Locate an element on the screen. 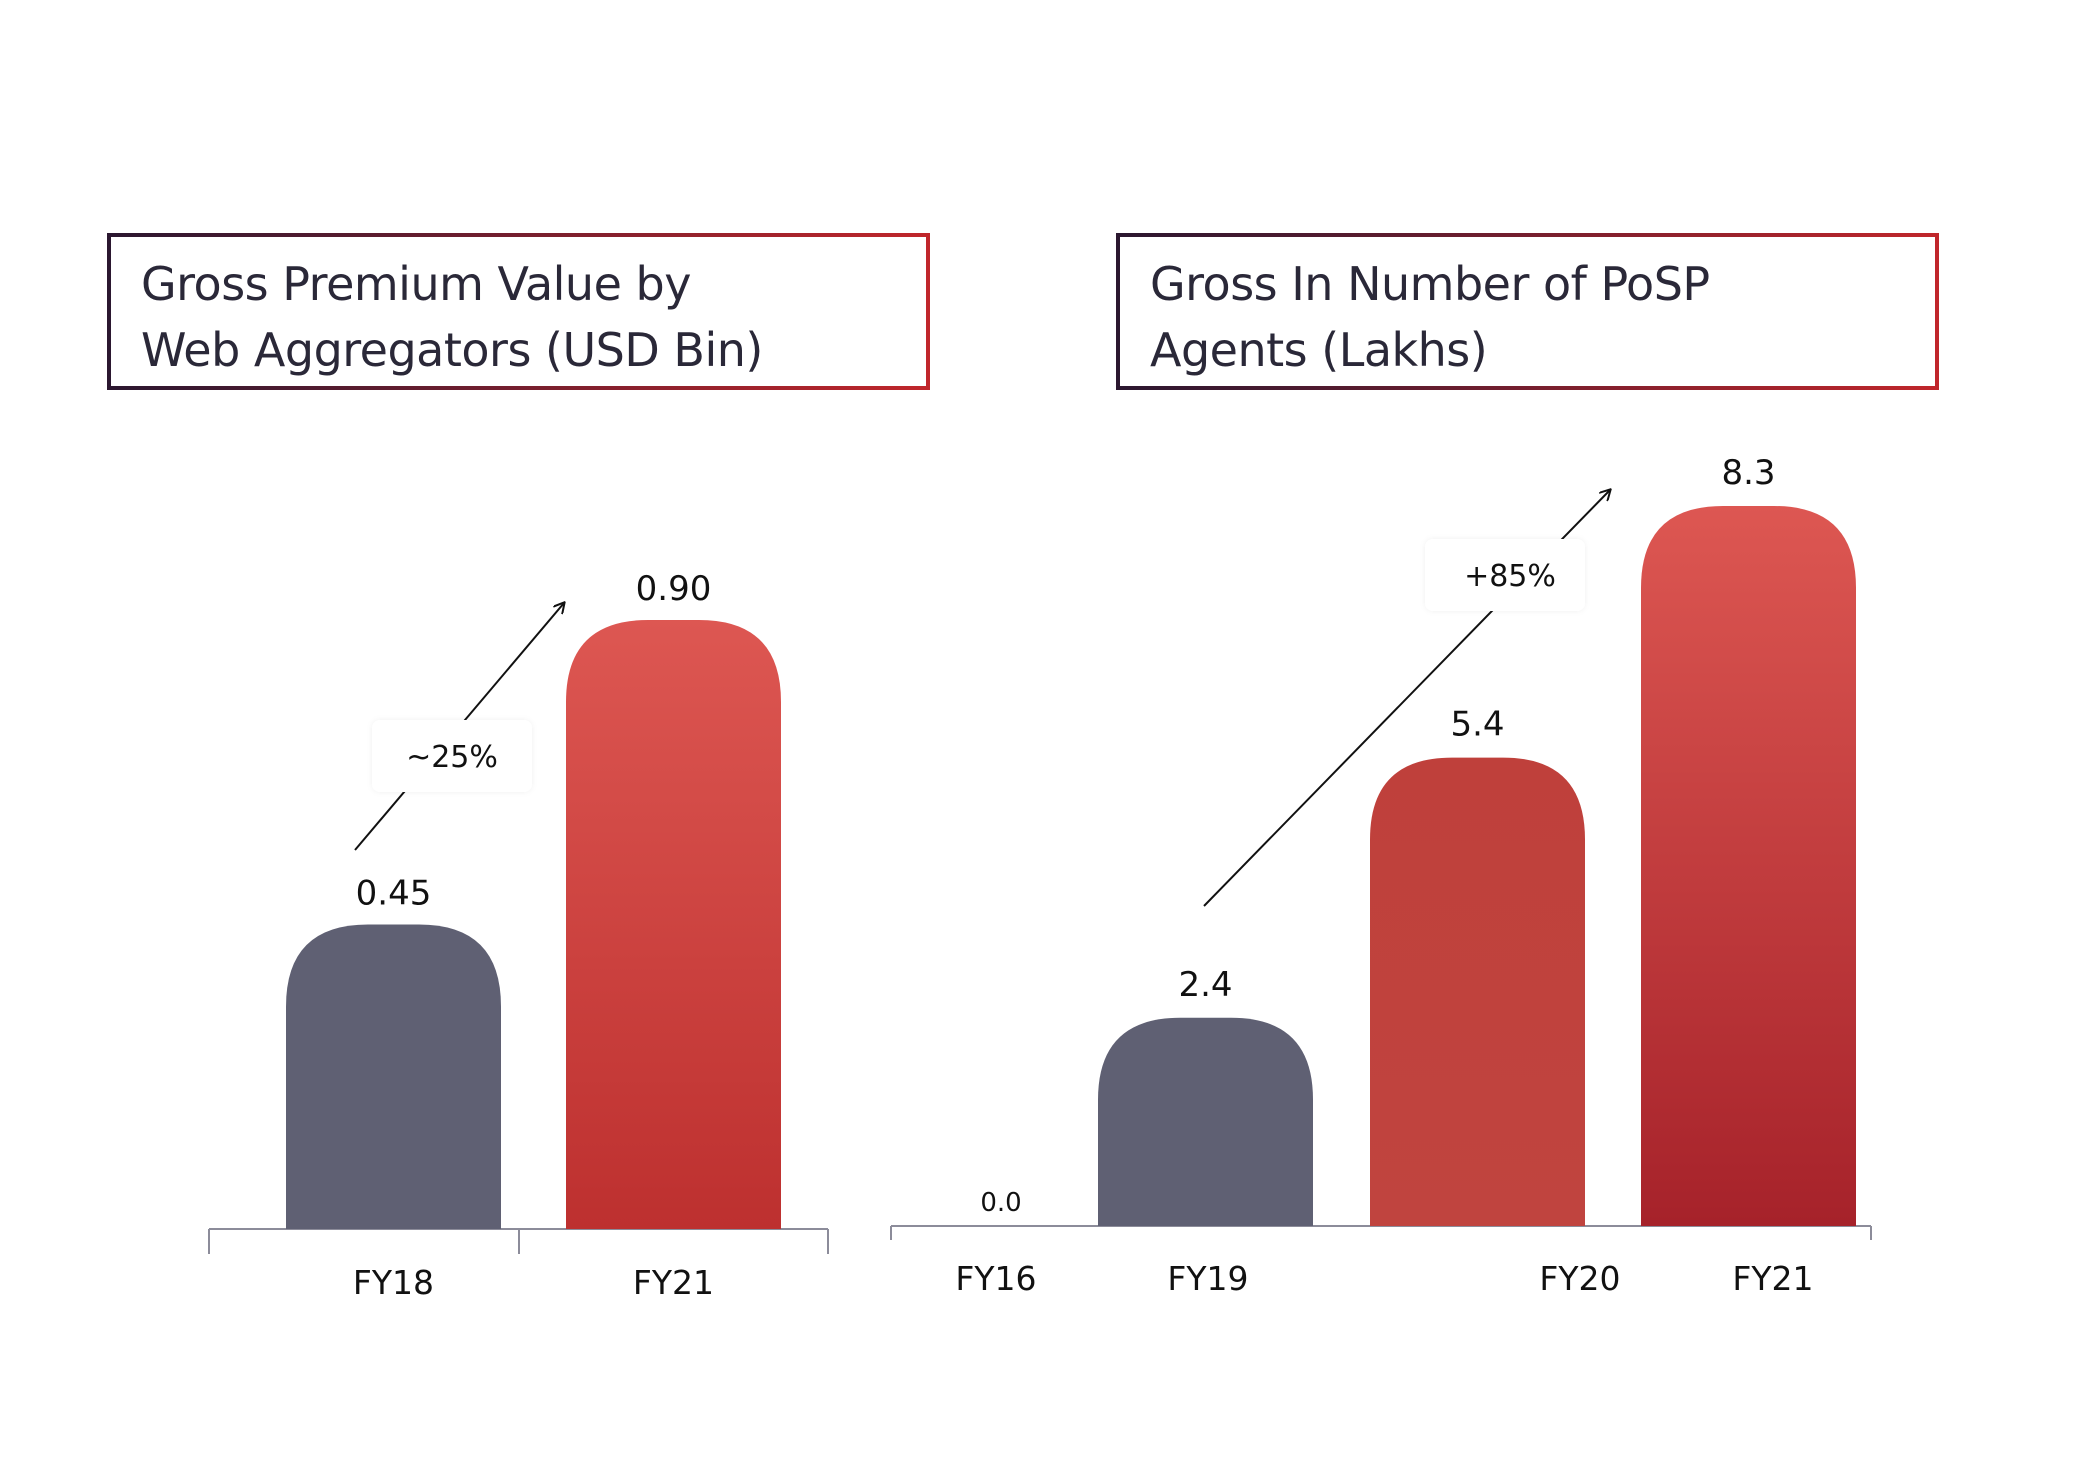 The width and height of the screenshot is (2084, 1474). chart2-category-label: FY20 is located at coordinates (1579, 1278).